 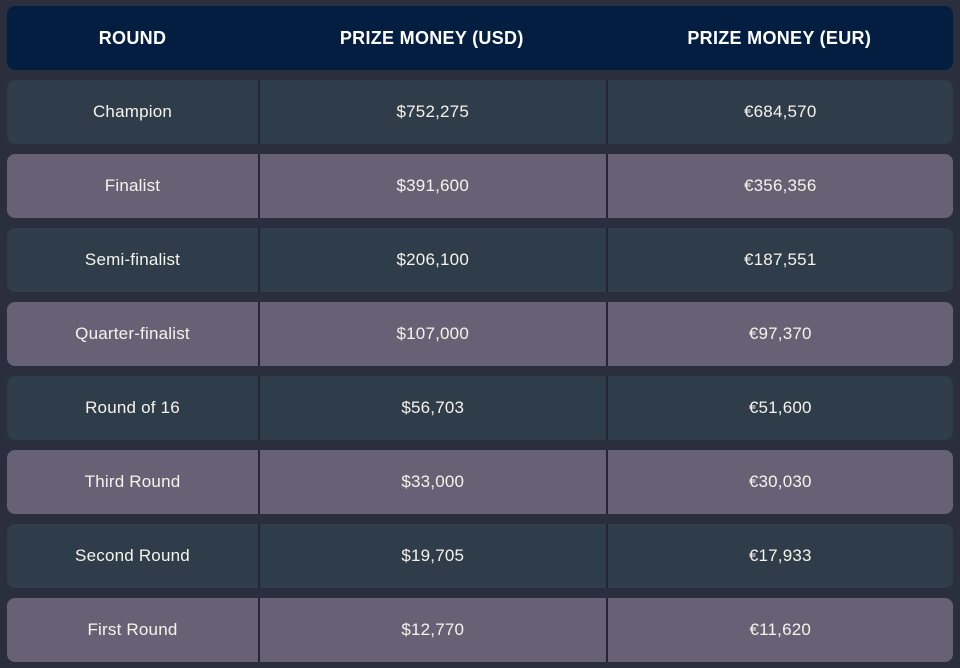 I want to click on round-label: Finalist, so click(x=132, y=185).